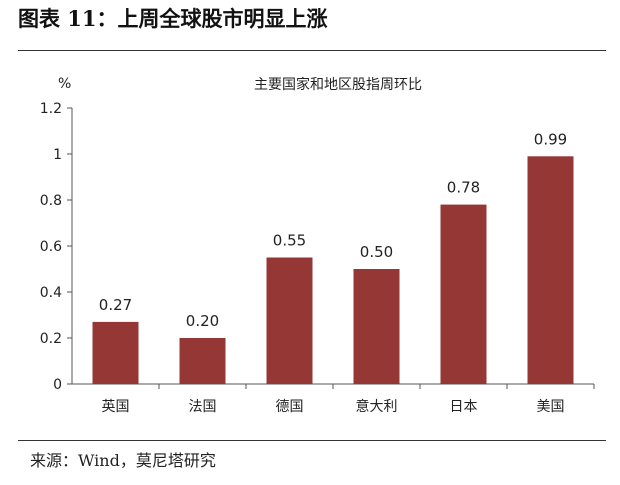 The height and width of the screenshot is (485, 620). Describe the element at coordinates (376, 252) in the screenshot. I see `bar-value-label: 0.50` at that location.